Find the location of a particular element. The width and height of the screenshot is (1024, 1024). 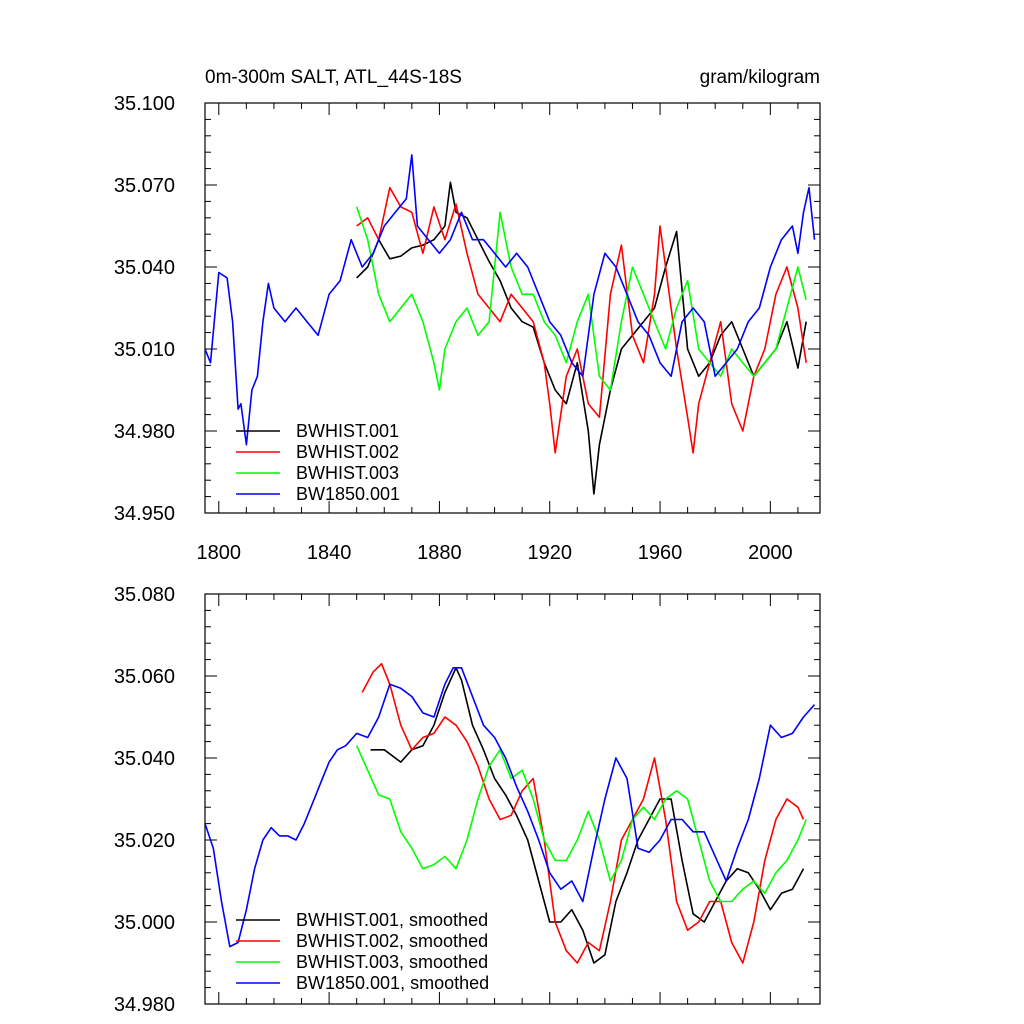

x-tick-label: 2000 is located at coordinates (770, 553).